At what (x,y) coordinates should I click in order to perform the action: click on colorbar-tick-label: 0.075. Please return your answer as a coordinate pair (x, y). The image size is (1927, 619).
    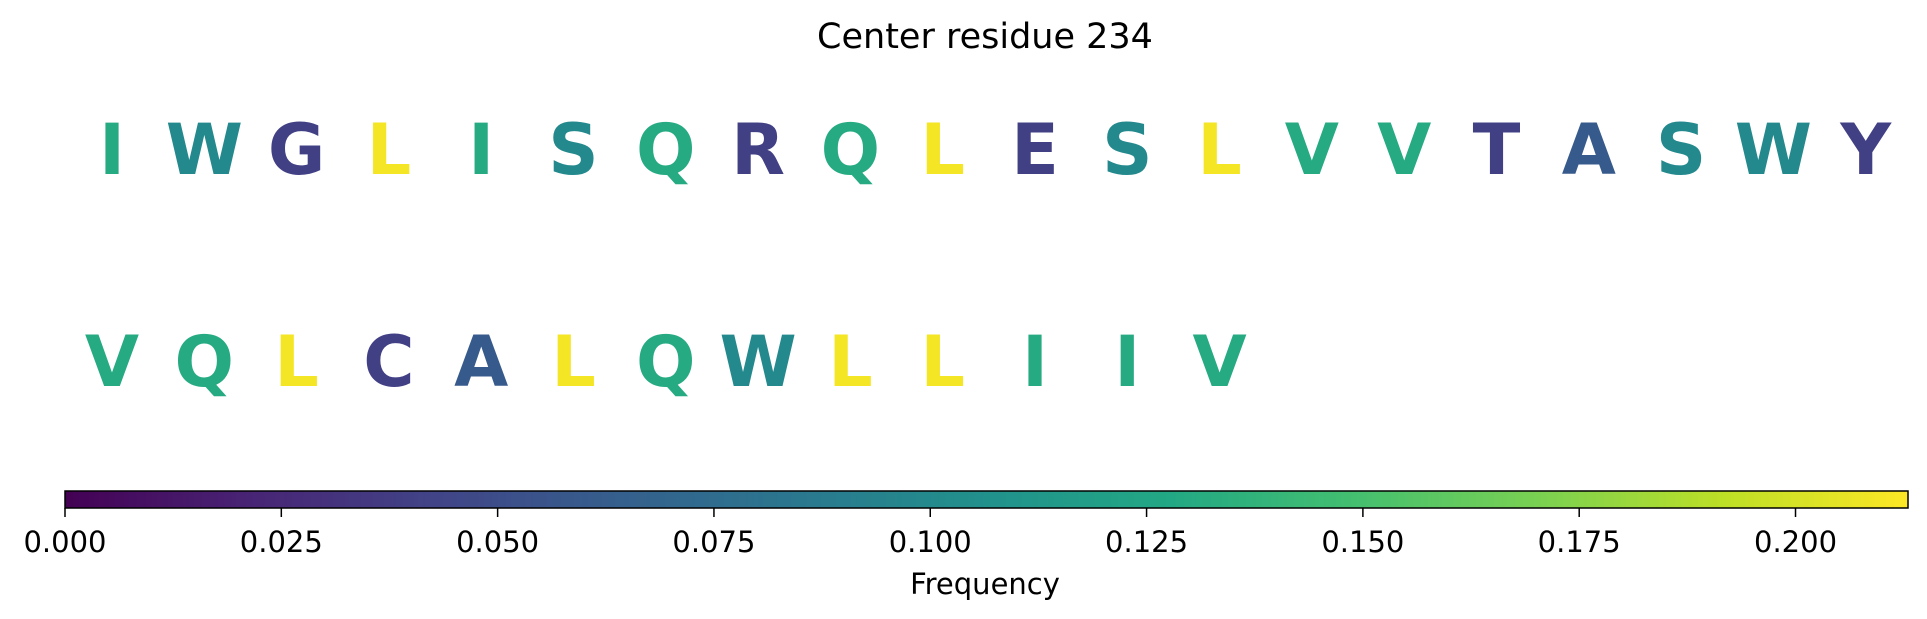
    Looking at the image, I should click on (713, 542).